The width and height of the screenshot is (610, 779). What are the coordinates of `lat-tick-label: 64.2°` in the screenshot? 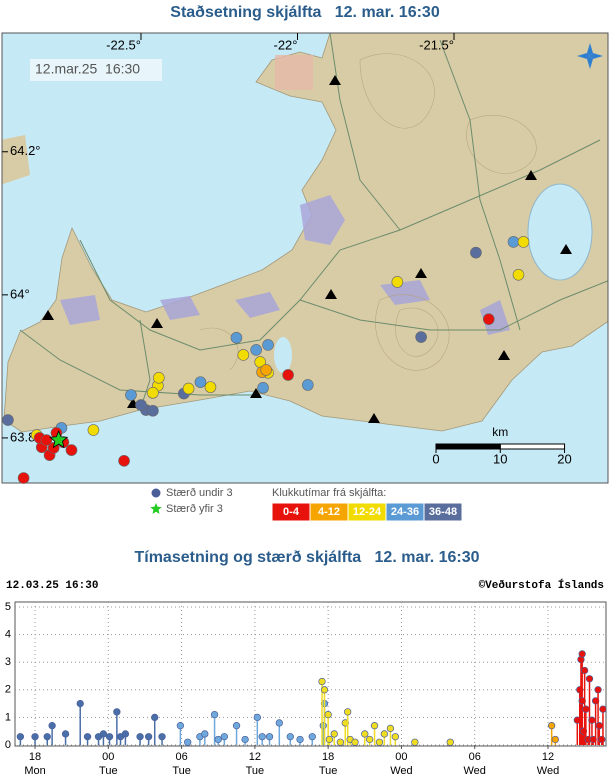 It's located at (25, 150).